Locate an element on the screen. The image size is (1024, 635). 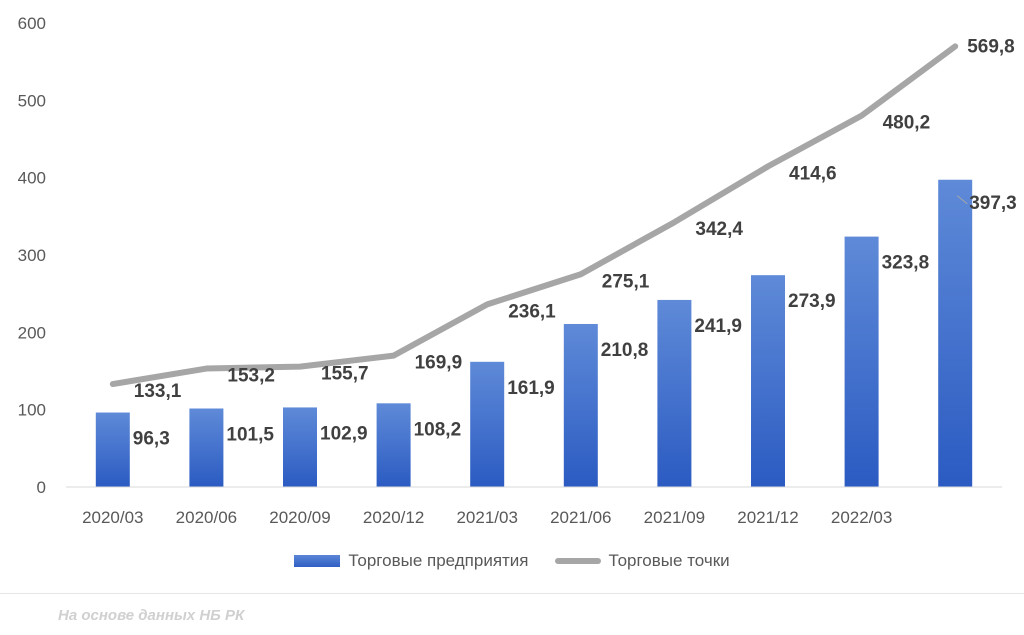
x-tick-label: 2020/06 is located at coordinates (206, 517).